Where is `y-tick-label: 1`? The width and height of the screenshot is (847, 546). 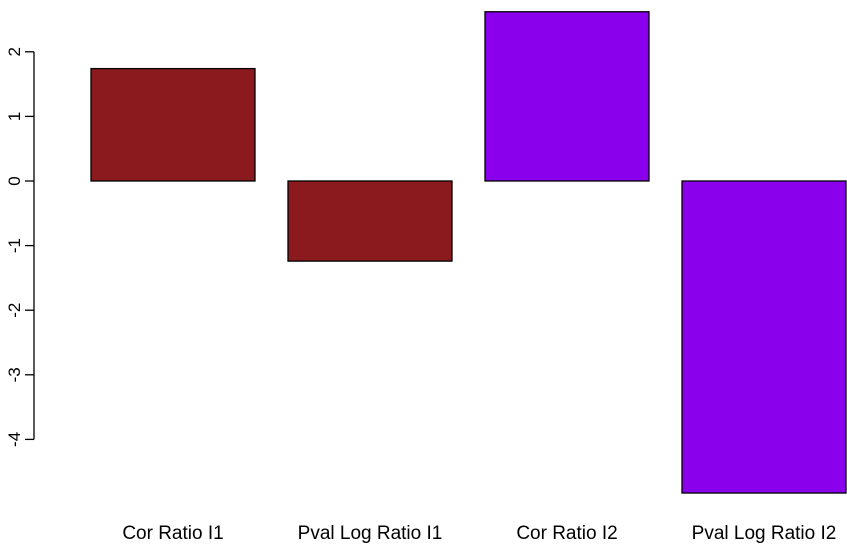 y-tick-label: 1 is located at coordinates (14, 116).